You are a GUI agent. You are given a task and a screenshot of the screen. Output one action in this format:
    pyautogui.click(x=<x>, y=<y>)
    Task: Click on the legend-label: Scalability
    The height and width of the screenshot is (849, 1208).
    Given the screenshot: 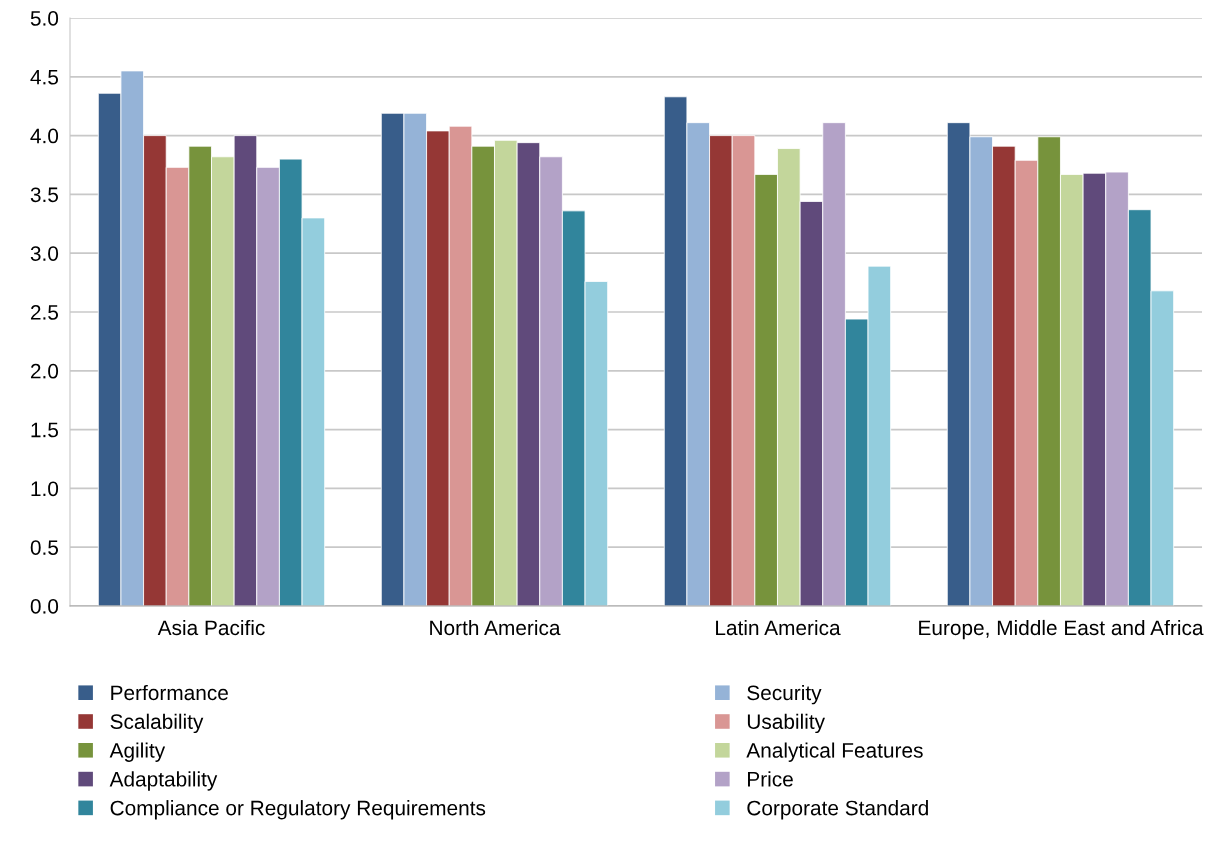 What is the action you would take?
    pyautogui.click(x=157, y=723)
    